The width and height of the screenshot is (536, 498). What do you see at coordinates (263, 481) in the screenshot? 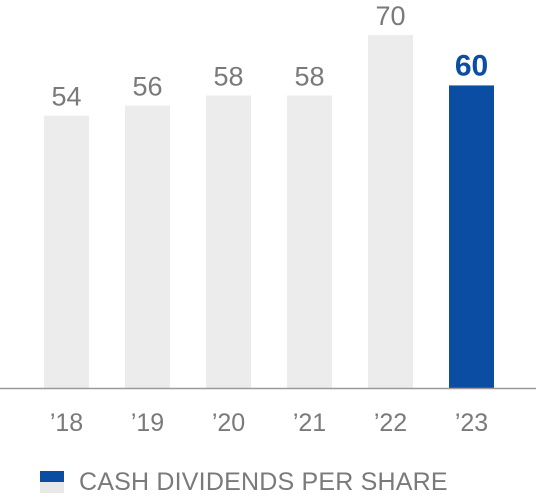
I see `legend-label: CASH DIVIDENDS PER SHARE` at bounding box center [263, 481].